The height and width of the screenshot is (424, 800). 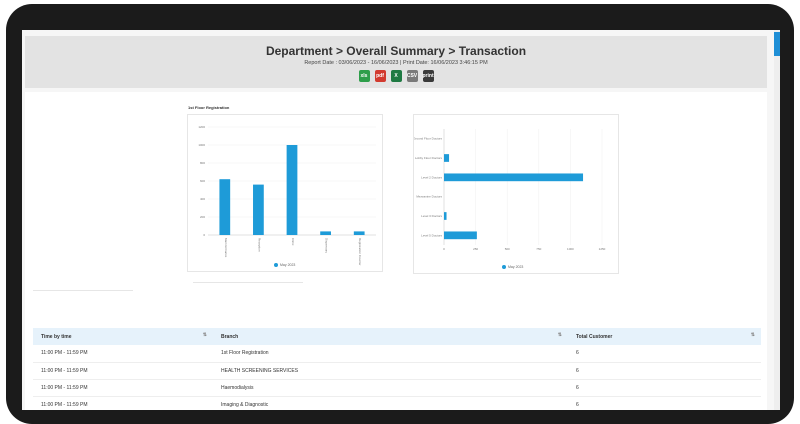 What do you see at coordinates (204, 235) in the screenshot?
I see `y-tick-label: 0` at bounding box center [204, 235].